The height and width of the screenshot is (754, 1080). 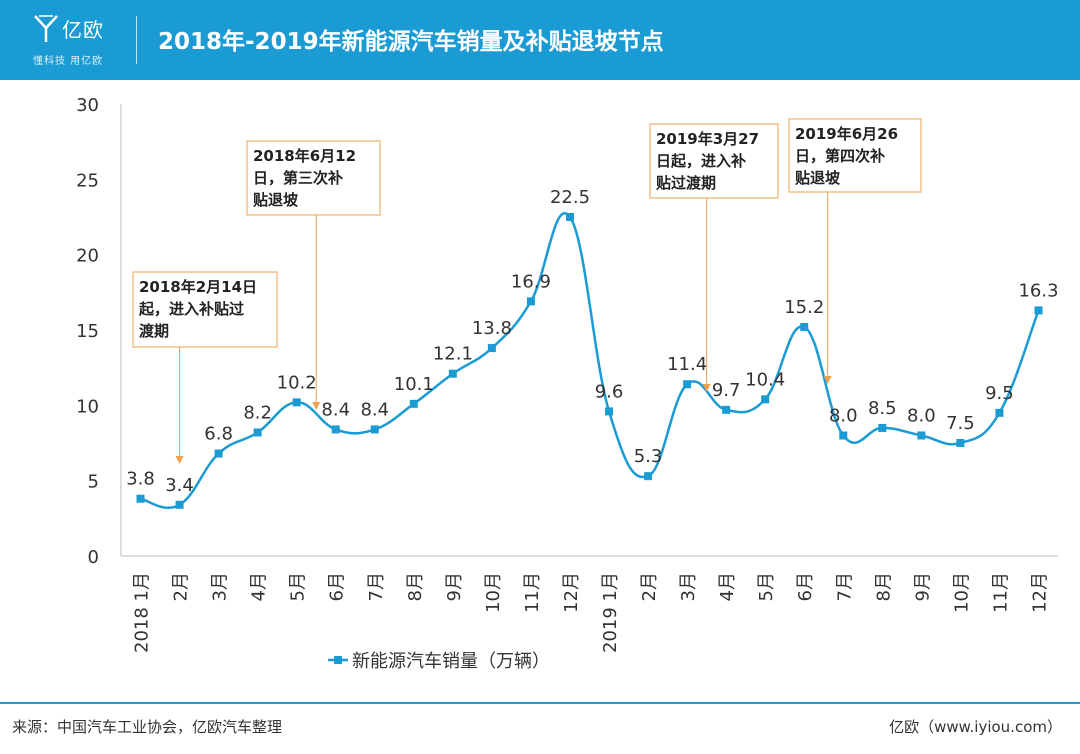 I want to click on footer-divider, so click(x=540, y=703).